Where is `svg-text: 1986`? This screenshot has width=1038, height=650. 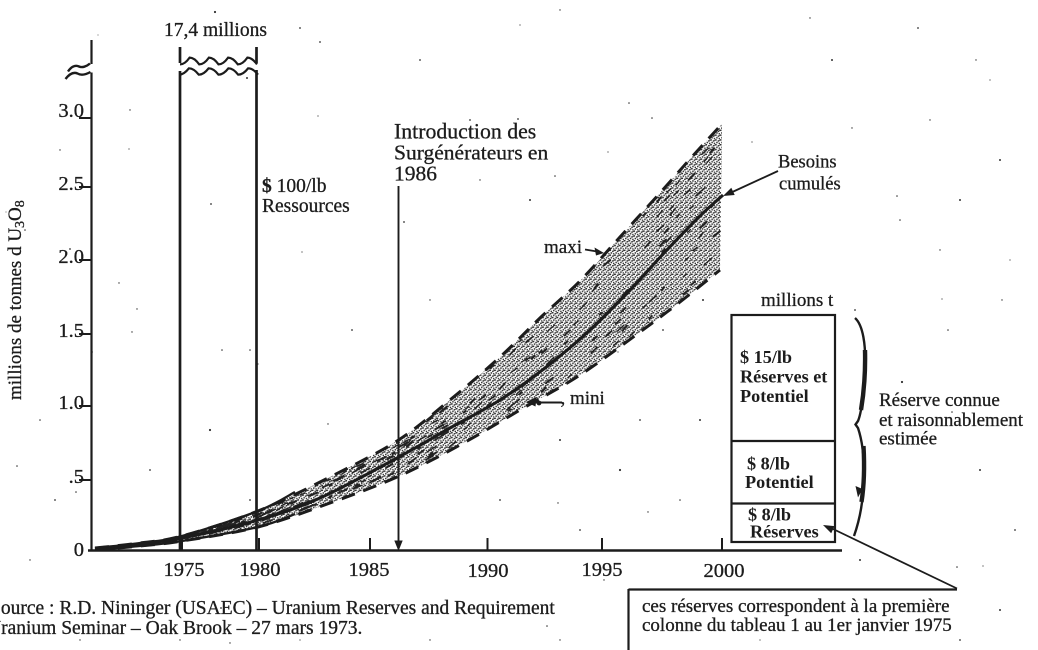 svg-text: 1986 is located at coordinates (415, 174).